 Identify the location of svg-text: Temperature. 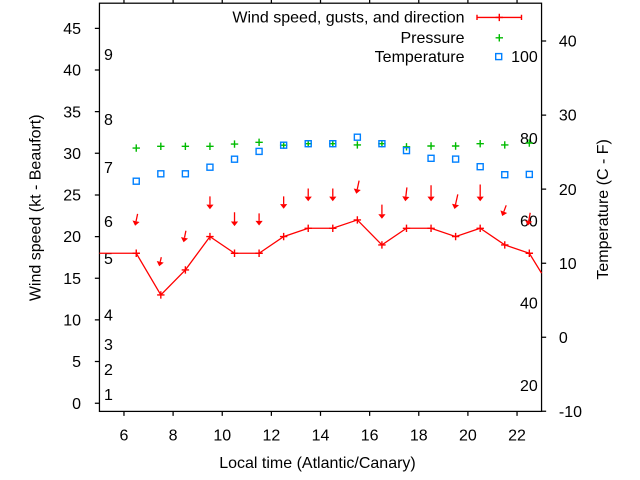
(420, 57).